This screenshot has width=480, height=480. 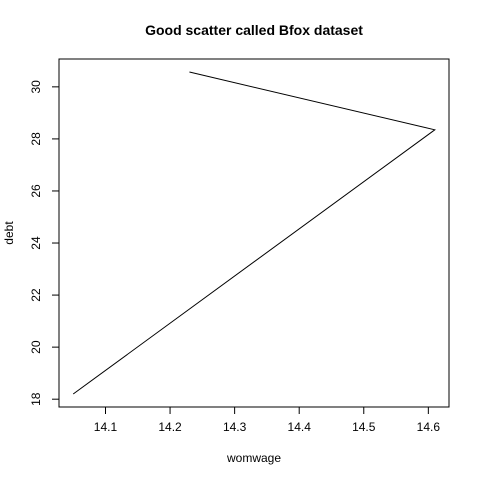 I want to click on x-tick-label: 14.2, so click(x=170, y=427).